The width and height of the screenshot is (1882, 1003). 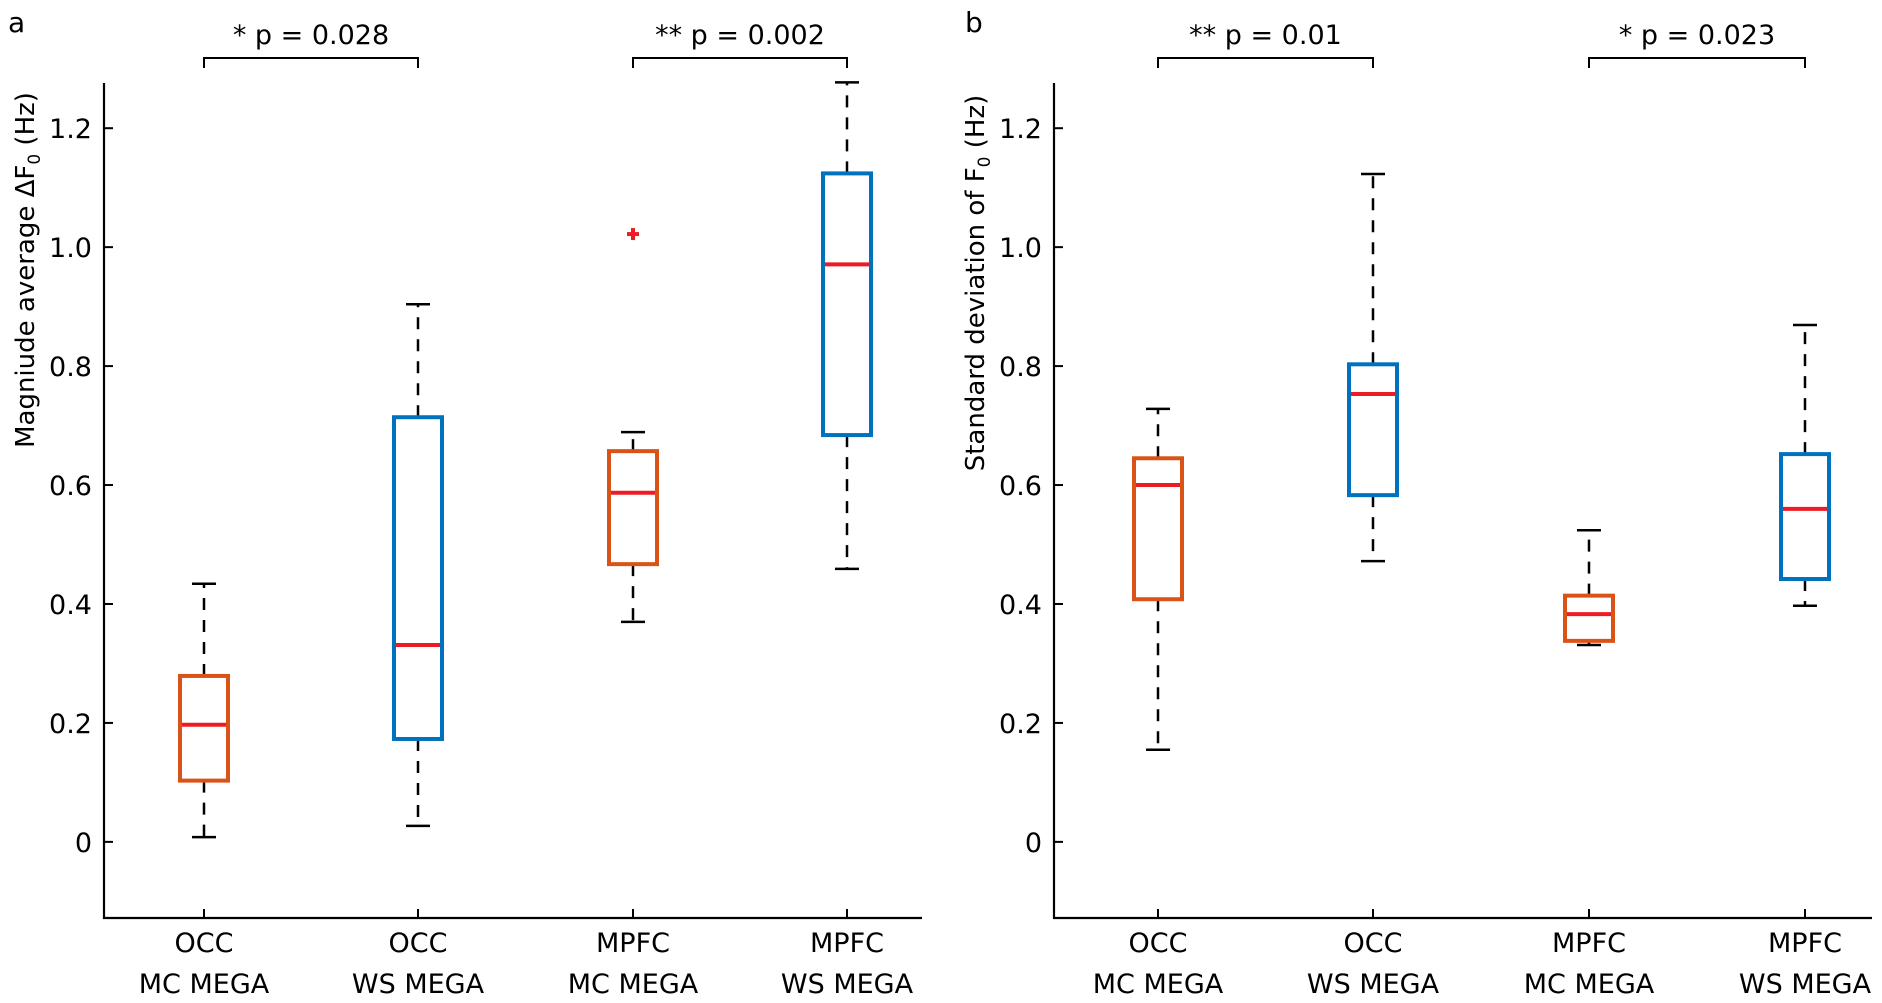 I want to click on y-axis-label-a: Magniude average ΔF0 (Hz), so click(x=28, y=270).